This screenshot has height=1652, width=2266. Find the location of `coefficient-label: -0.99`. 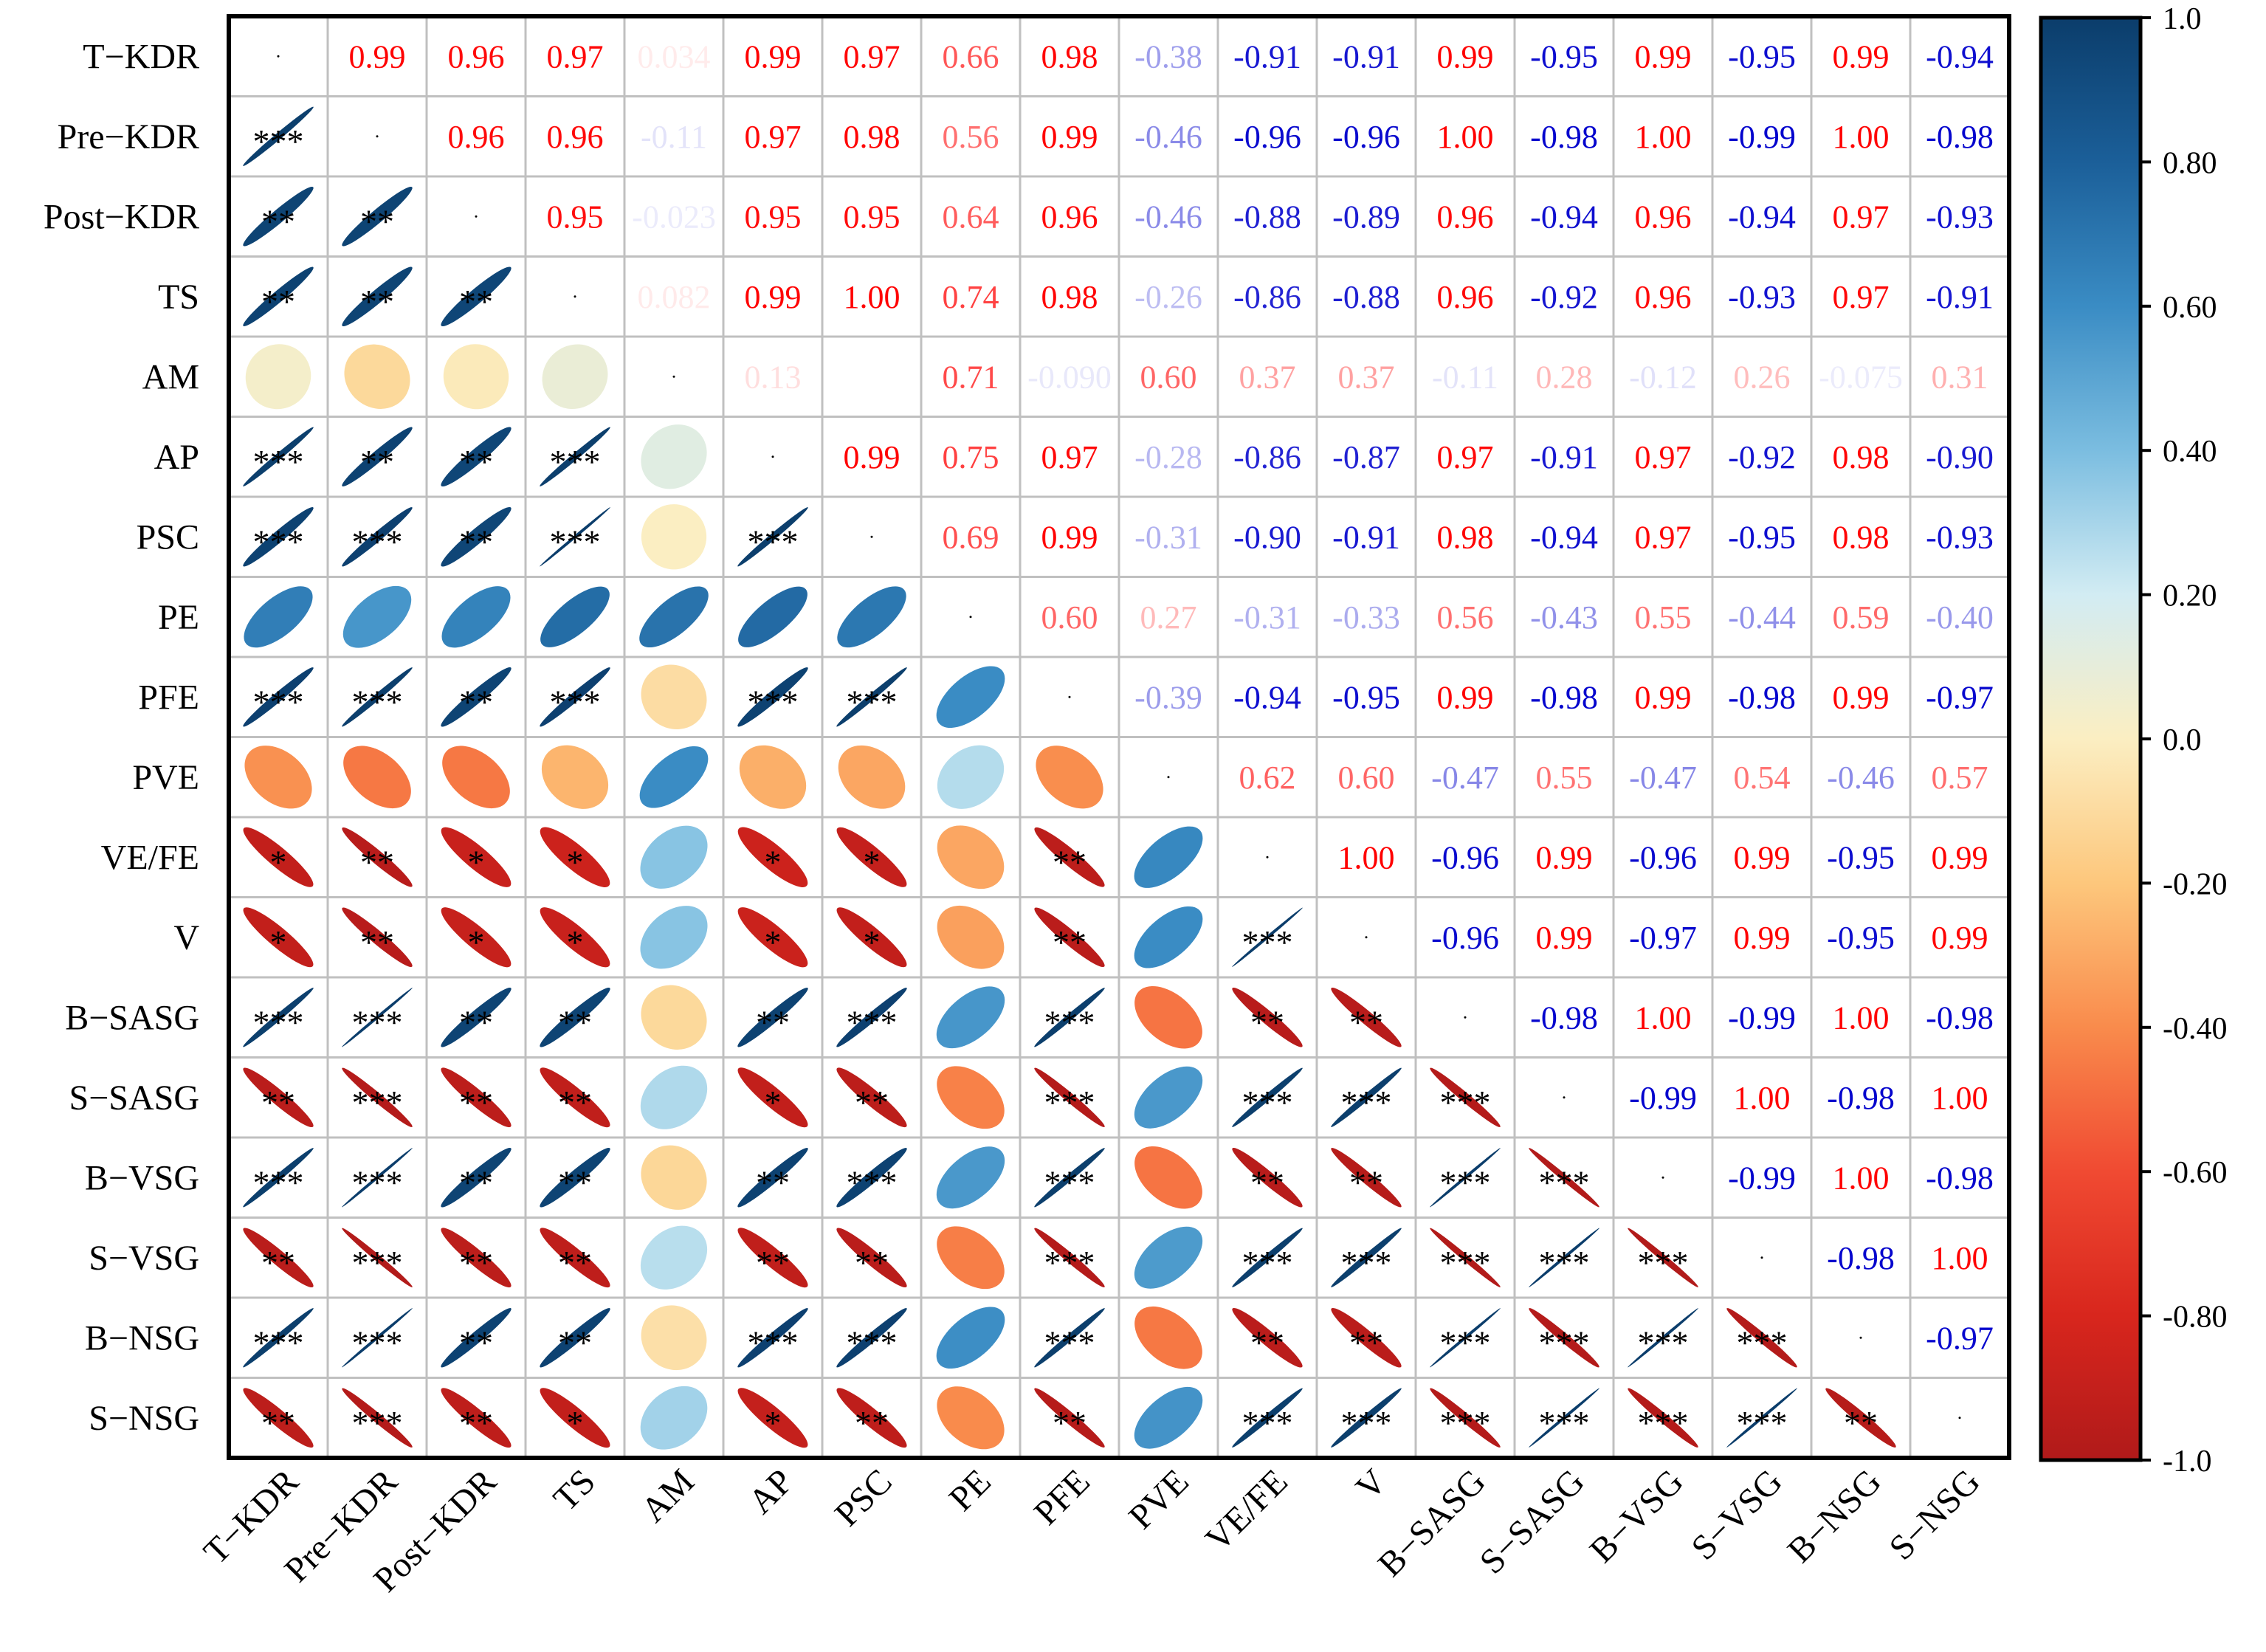

coefficient-label: -0.99 is located at coordinates (1663, 1098).